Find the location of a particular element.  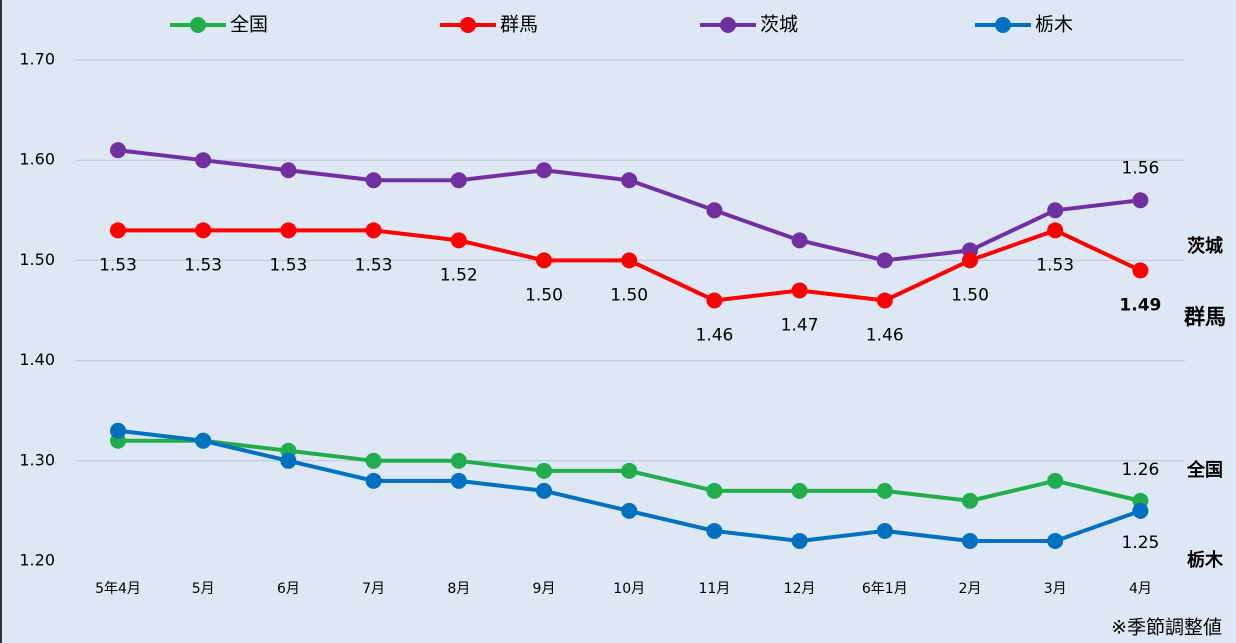

legend-label: 群馬 is located at coordinates (519, 25).